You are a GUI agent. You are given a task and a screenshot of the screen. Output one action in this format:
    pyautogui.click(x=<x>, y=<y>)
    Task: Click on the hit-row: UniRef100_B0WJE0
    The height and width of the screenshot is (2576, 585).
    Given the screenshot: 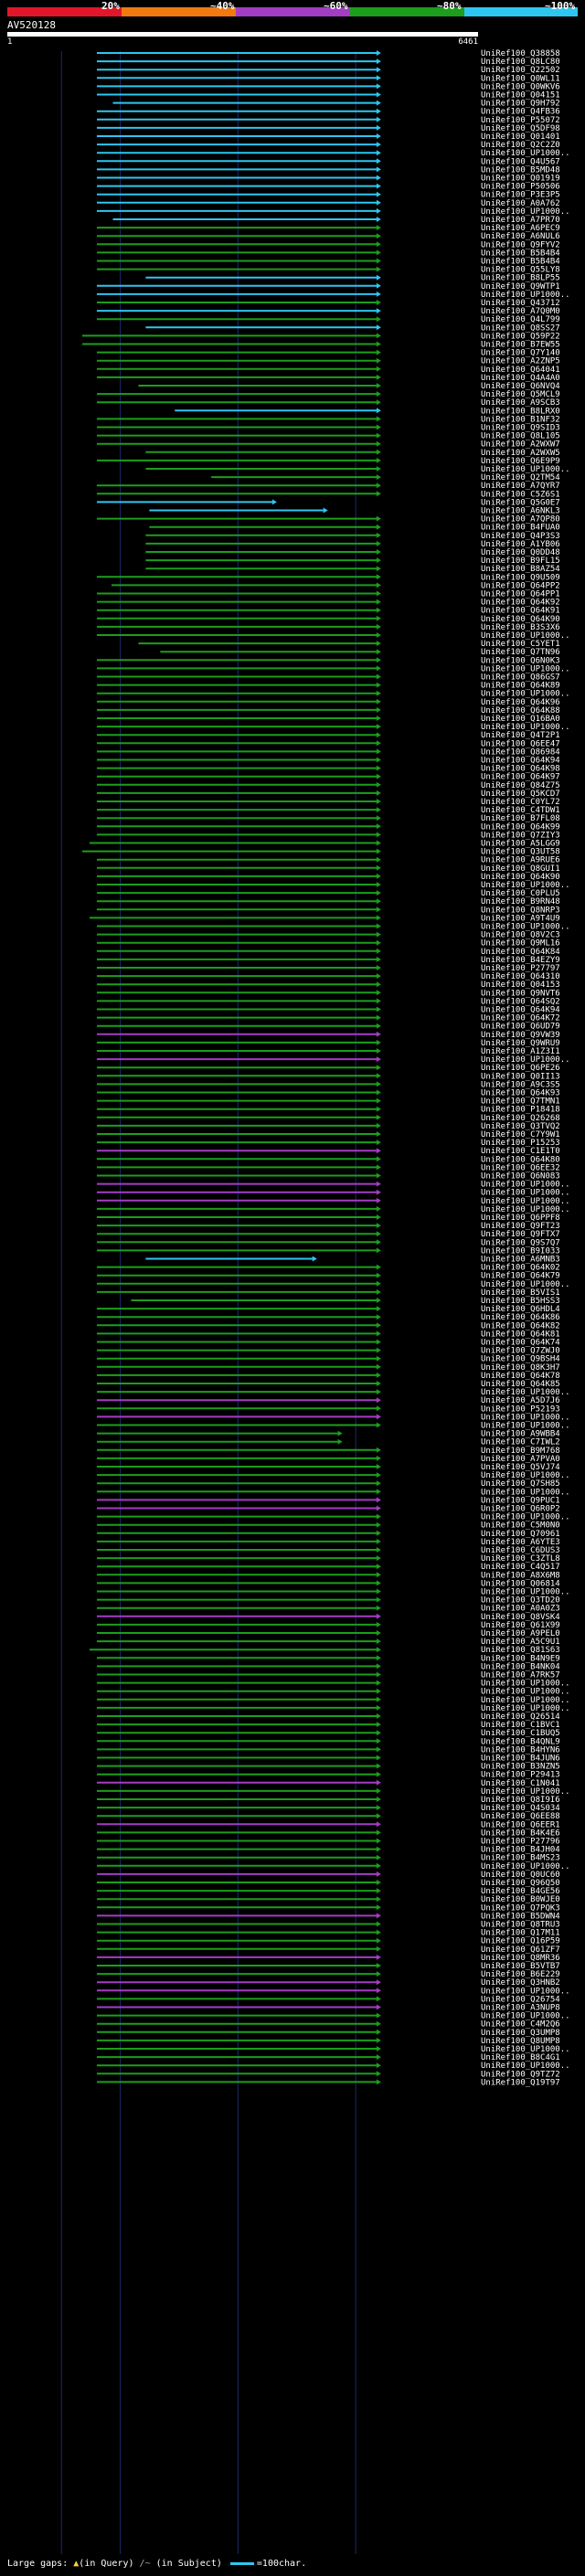 What is the action you would take?
    pyautogui.click(x=328, y=1899)
    